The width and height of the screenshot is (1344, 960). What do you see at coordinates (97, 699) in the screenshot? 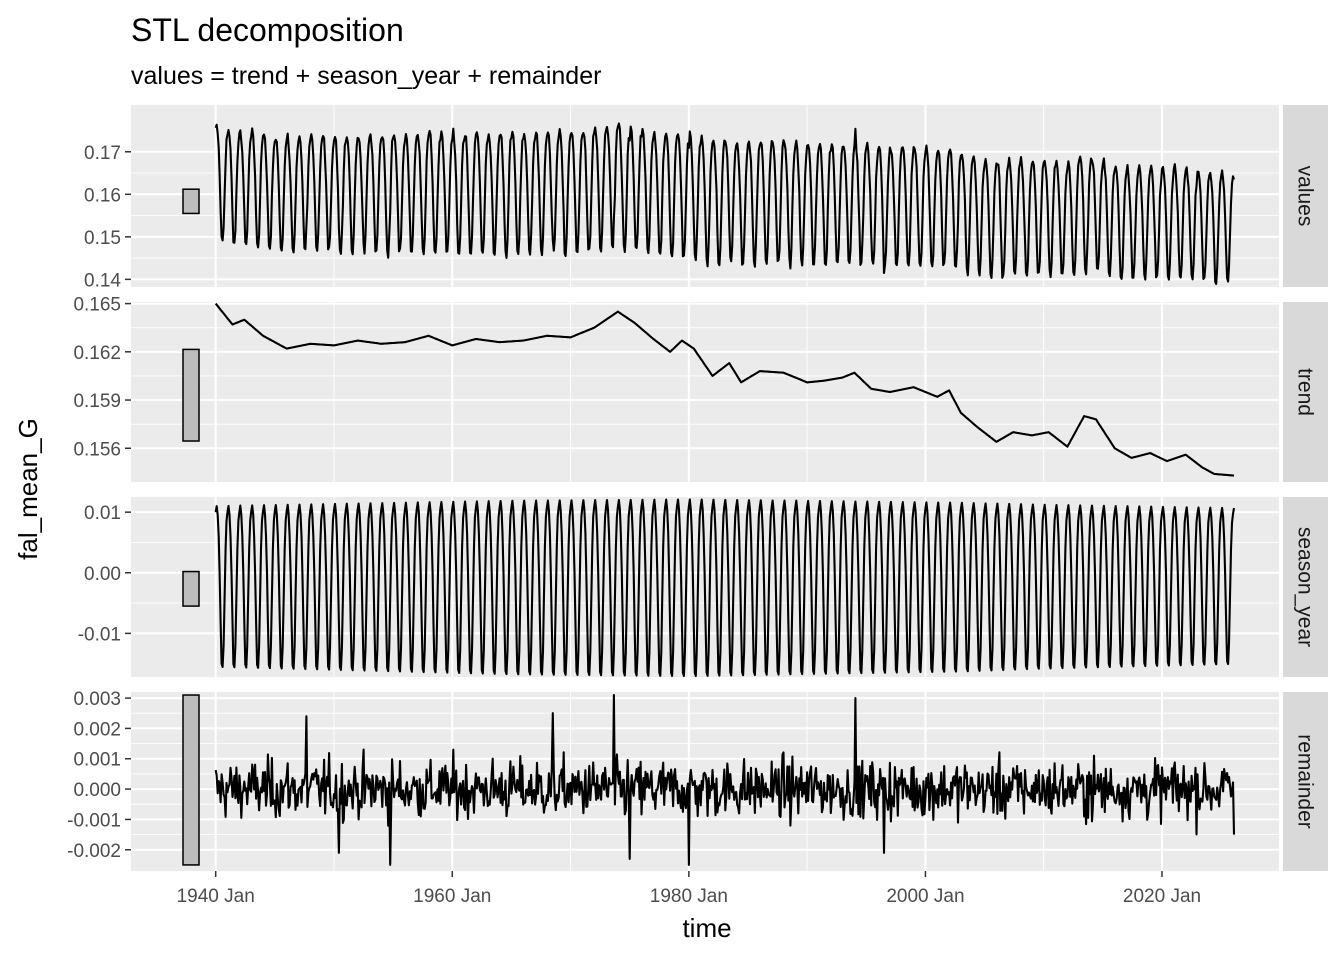
I see `y-tick-label-remainder: 0.003` at bounding box center [97, 699].